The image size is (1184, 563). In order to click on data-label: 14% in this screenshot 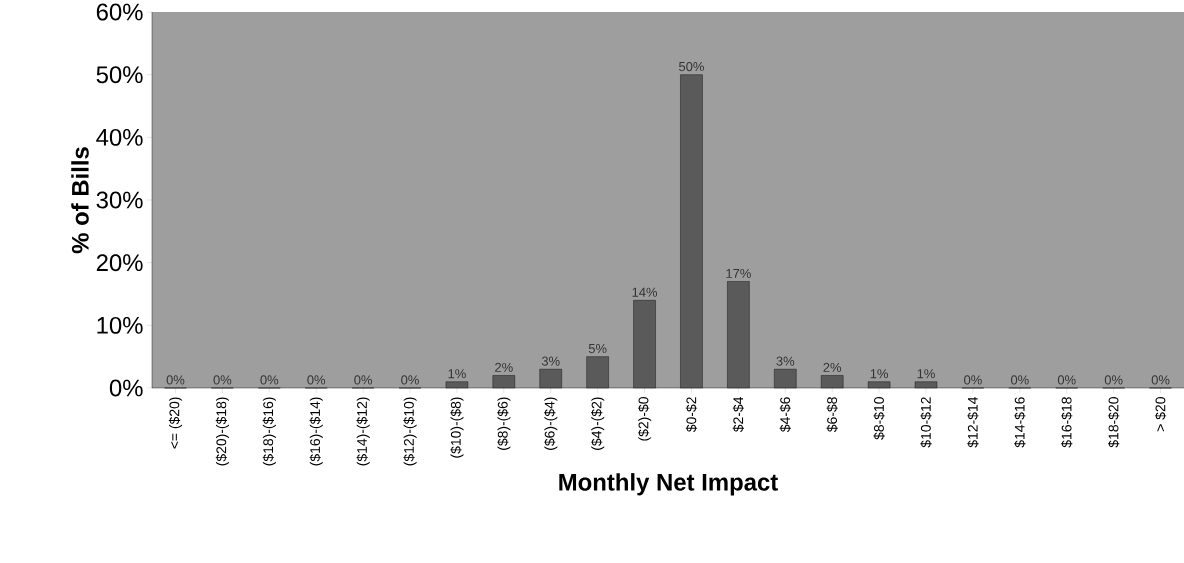, I will do `click(645, 292)`.